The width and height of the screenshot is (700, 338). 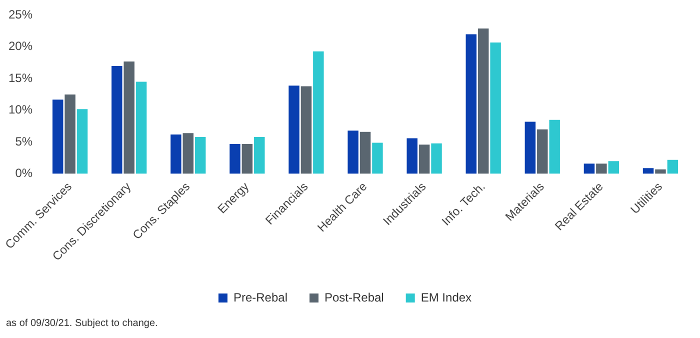 I want to click on y-tick-label: 25%, so click(x=20, y=15).